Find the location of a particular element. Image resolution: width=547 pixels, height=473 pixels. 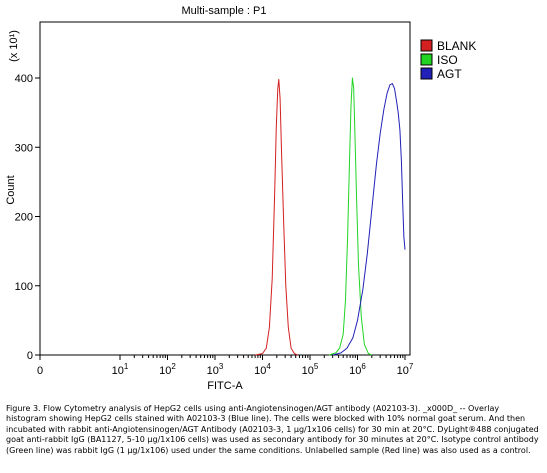

x-tick-label: 10¹ is located at coordinates (120, 369).